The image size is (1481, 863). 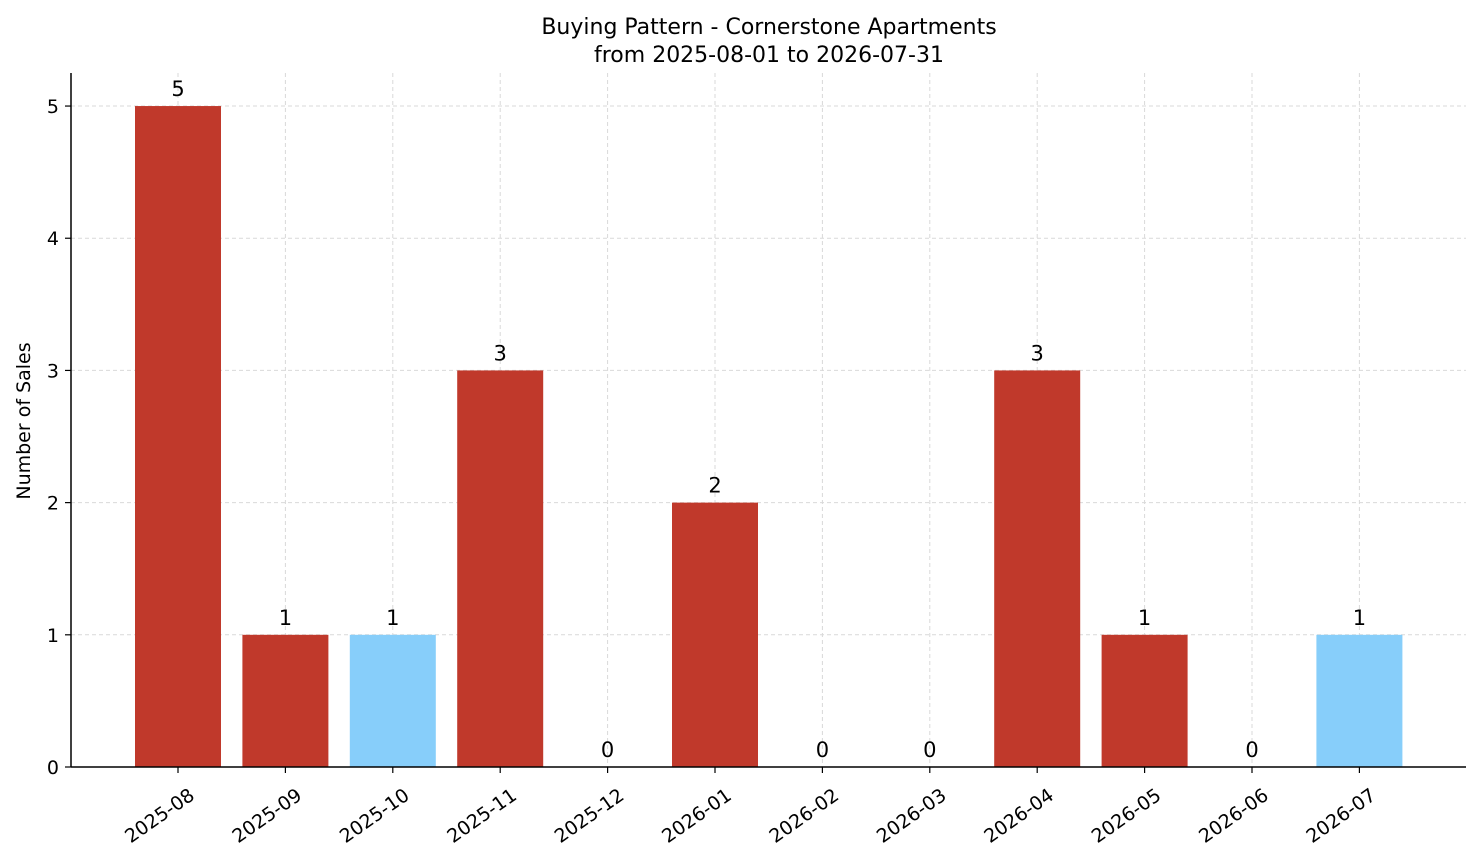 I want to click on x-tick-label: 2026-01, so click(x=697, y=816).